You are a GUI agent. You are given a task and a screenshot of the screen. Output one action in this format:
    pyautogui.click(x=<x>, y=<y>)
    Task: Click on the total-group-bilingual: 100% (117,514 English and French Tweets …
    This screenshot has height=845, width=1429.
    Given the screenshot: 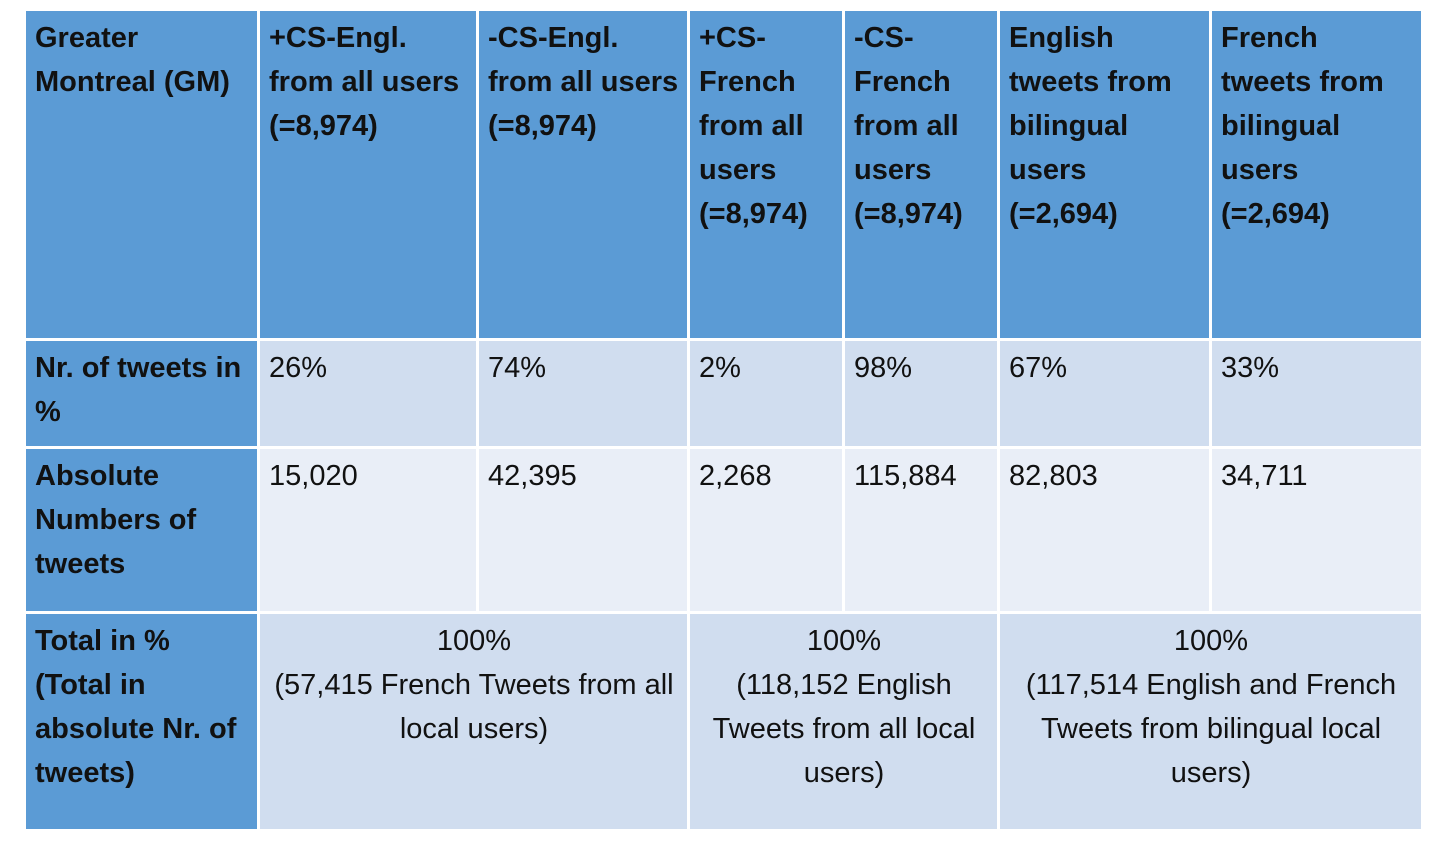 What is the action you would take?
    pyautogui.click(x=1210, y=721)
    